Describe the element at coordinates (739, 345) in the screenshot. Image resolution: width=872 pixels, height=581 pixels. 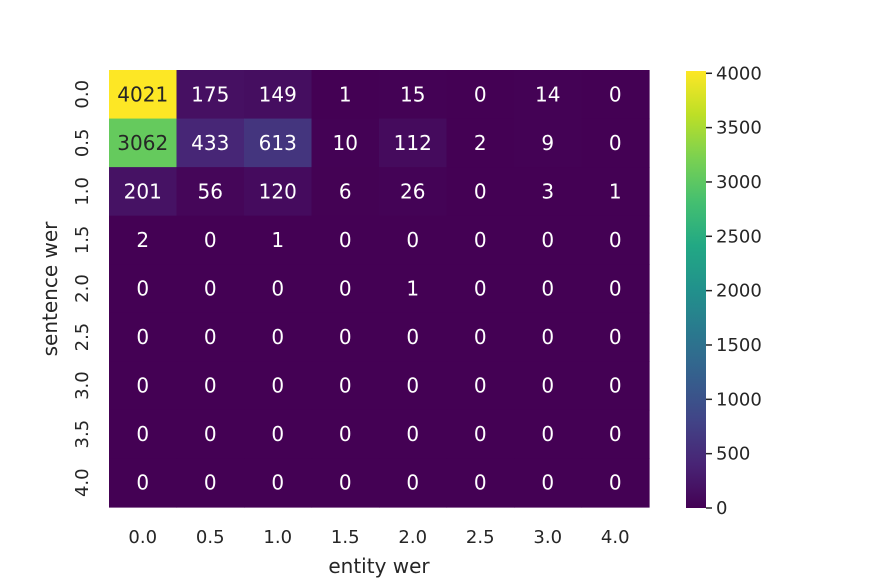
I see `colorbar-tick-label: 1500` at that location.